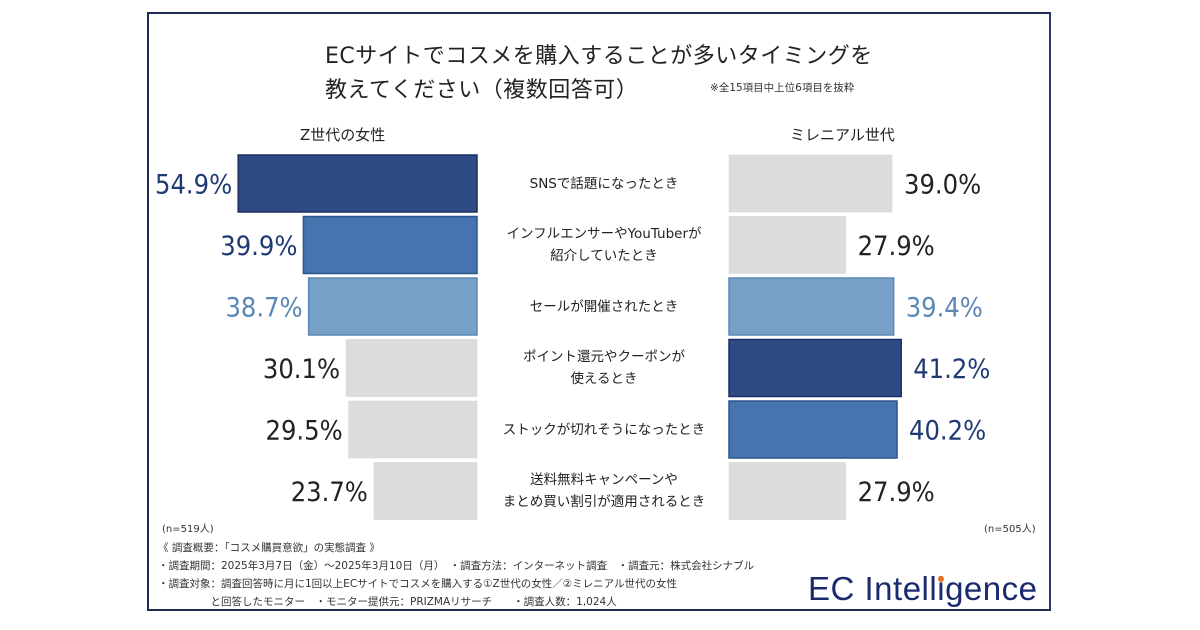  I want to click on millennial-value-label-5: 40.2%, so click(947, 431).